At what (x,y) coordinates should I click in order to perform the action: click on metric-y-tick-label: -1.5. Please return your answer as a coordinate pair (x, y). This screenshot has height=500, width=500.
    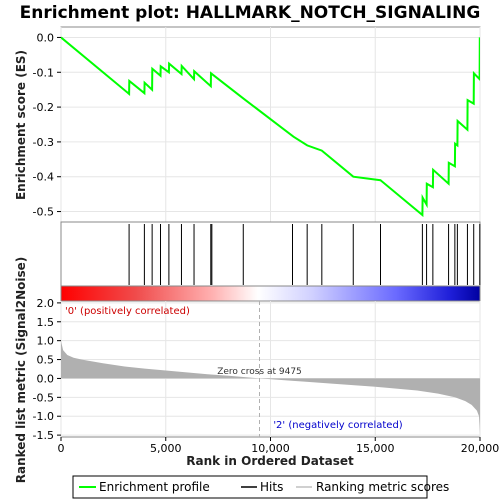
    Looking at the image, I should click on (43, 435).